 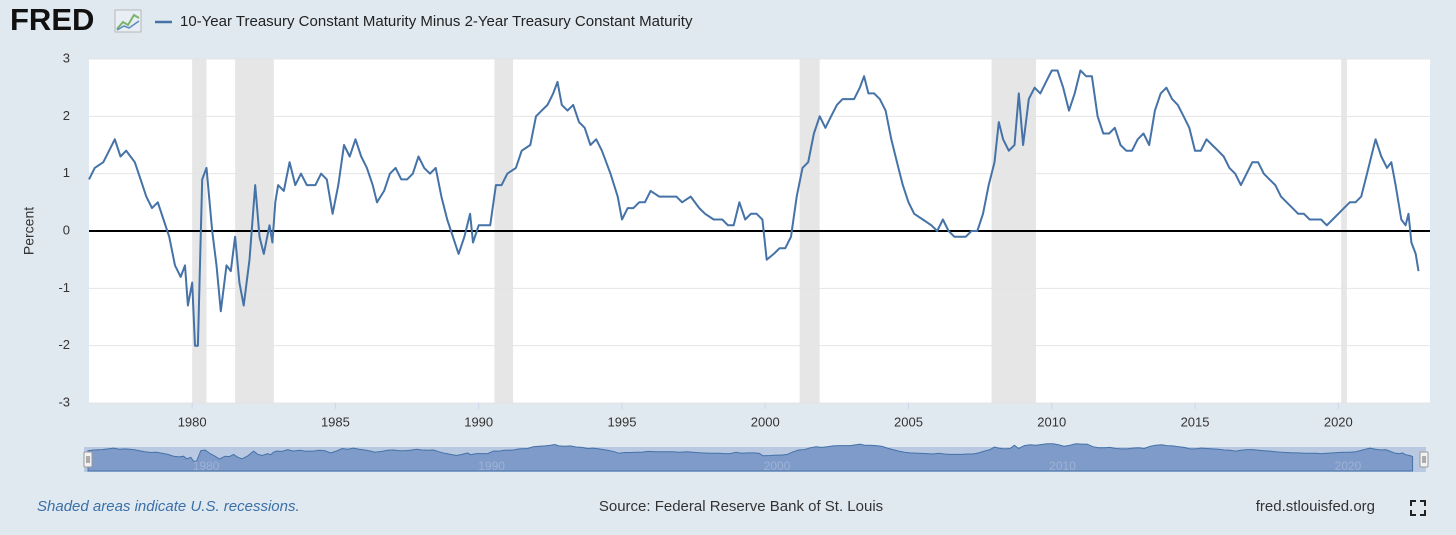 I want to click on x-tick-label: 1985, so click(x=335, y=421).